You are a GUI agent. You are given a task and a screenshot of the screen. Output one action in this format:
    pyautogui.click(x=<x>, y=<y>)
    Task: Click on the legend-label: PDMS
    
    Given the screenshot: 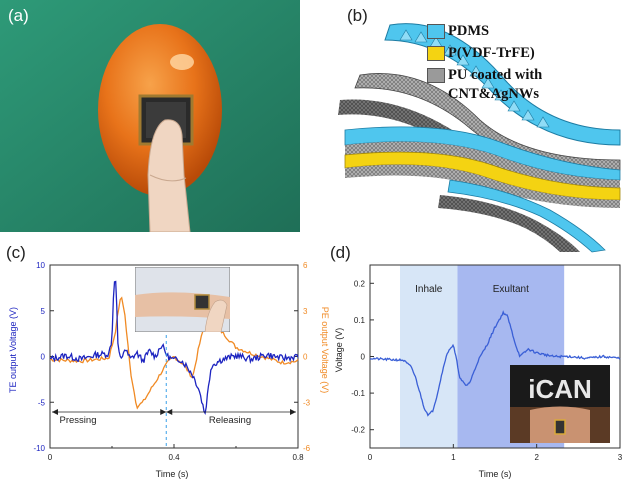 What is the action you would take?
    pyautogui.click(x=469, y=30)
    